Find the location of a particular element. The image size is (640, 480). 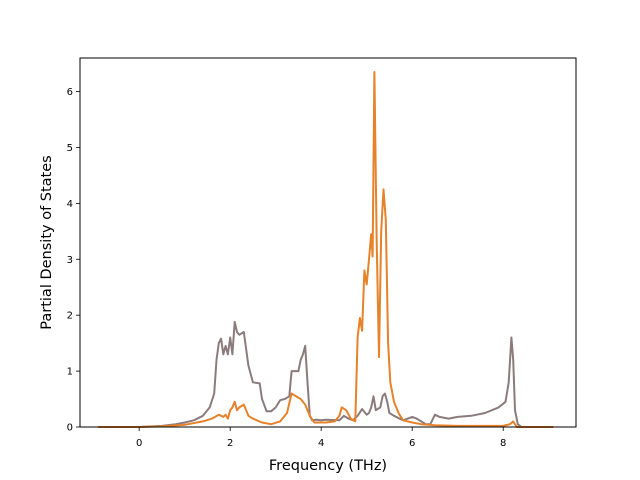

x-tick-label: 8 is located at coordinates (503, 443).